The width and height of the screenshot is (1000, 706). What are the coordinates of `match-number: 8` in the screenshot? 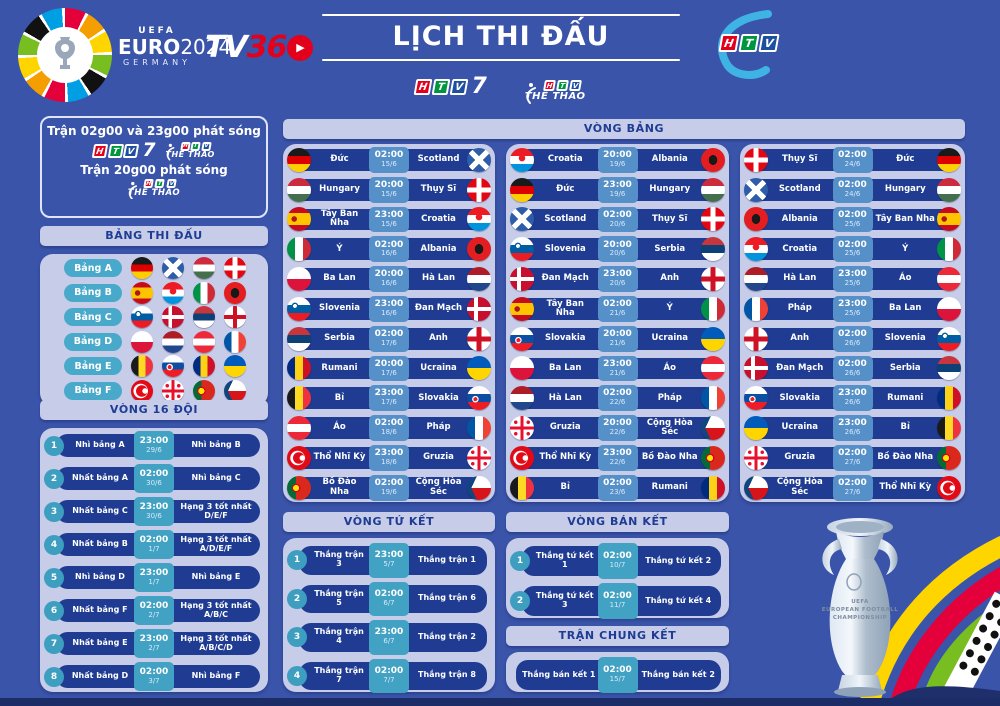 It's located at (54, 676).